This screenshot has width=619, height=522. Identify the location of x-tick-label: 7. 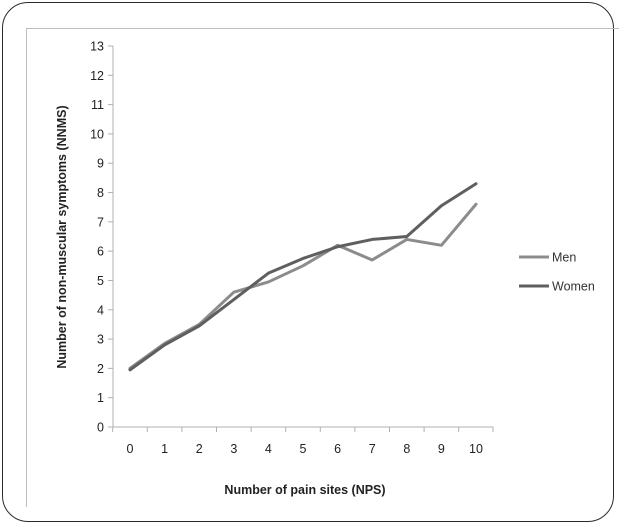
(372, 449).